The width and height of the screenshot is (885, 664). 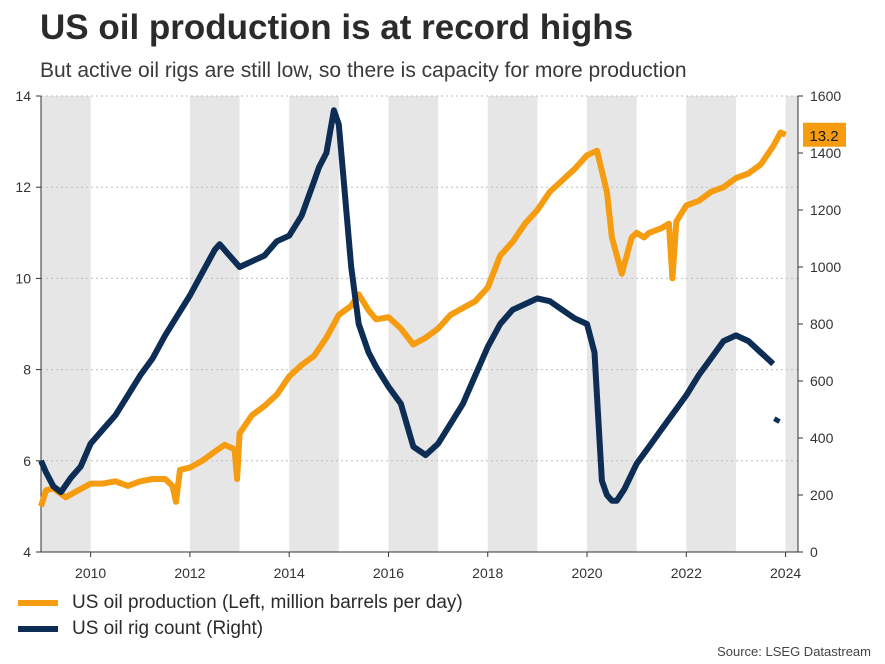 What do you see at coordinates (27, 461) in the screenshot?
I see `left-tick-label-6: 6` at bounding box center [27, 461].